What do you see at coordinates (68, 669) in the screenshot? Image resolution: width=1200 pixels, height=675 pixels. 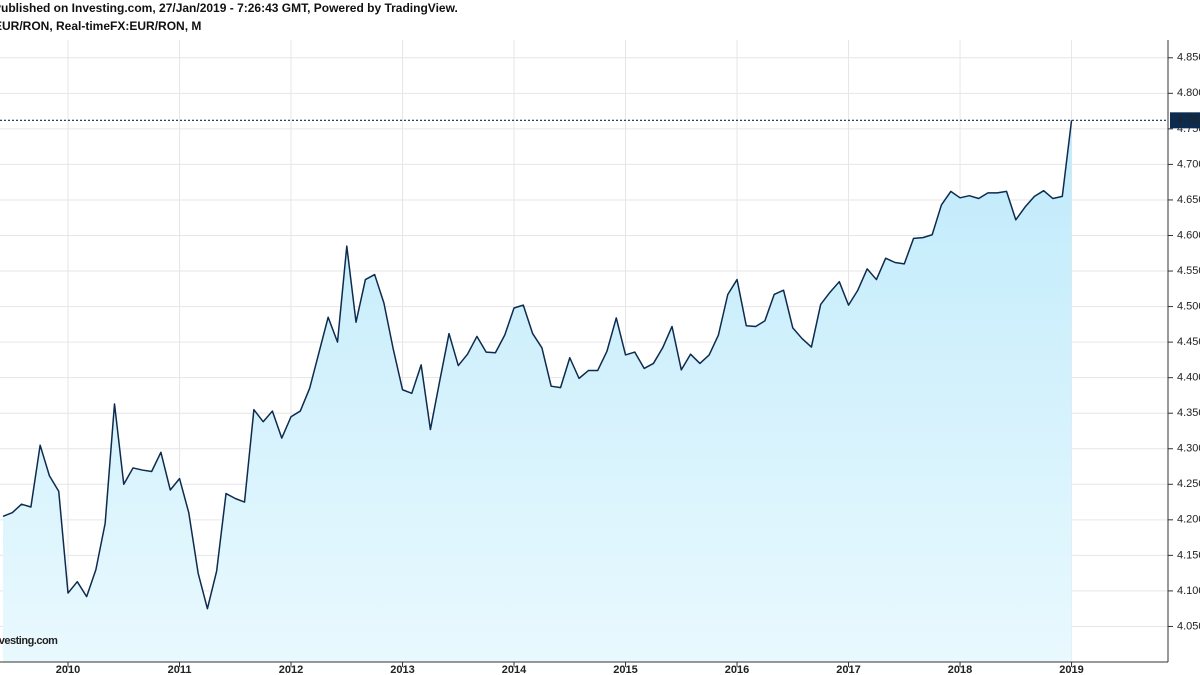 I see `x-tick-label: 2010` at bounding box center [68, 669].